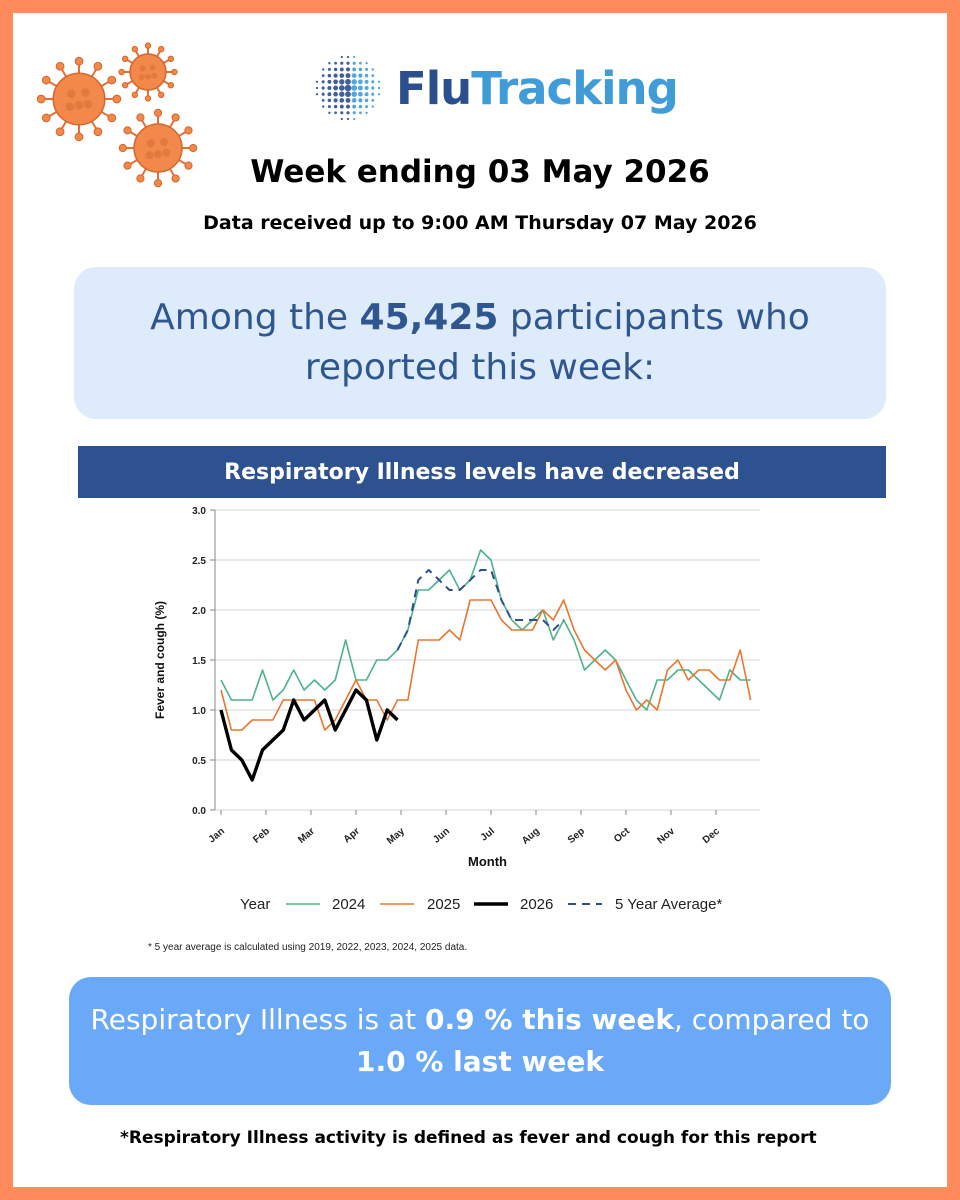 The image size is (960, 1200). What do you see at coordinates (711, 836) in the screenshot?
I see `x-tick-label: Dec` at bounding box center [711, 836].